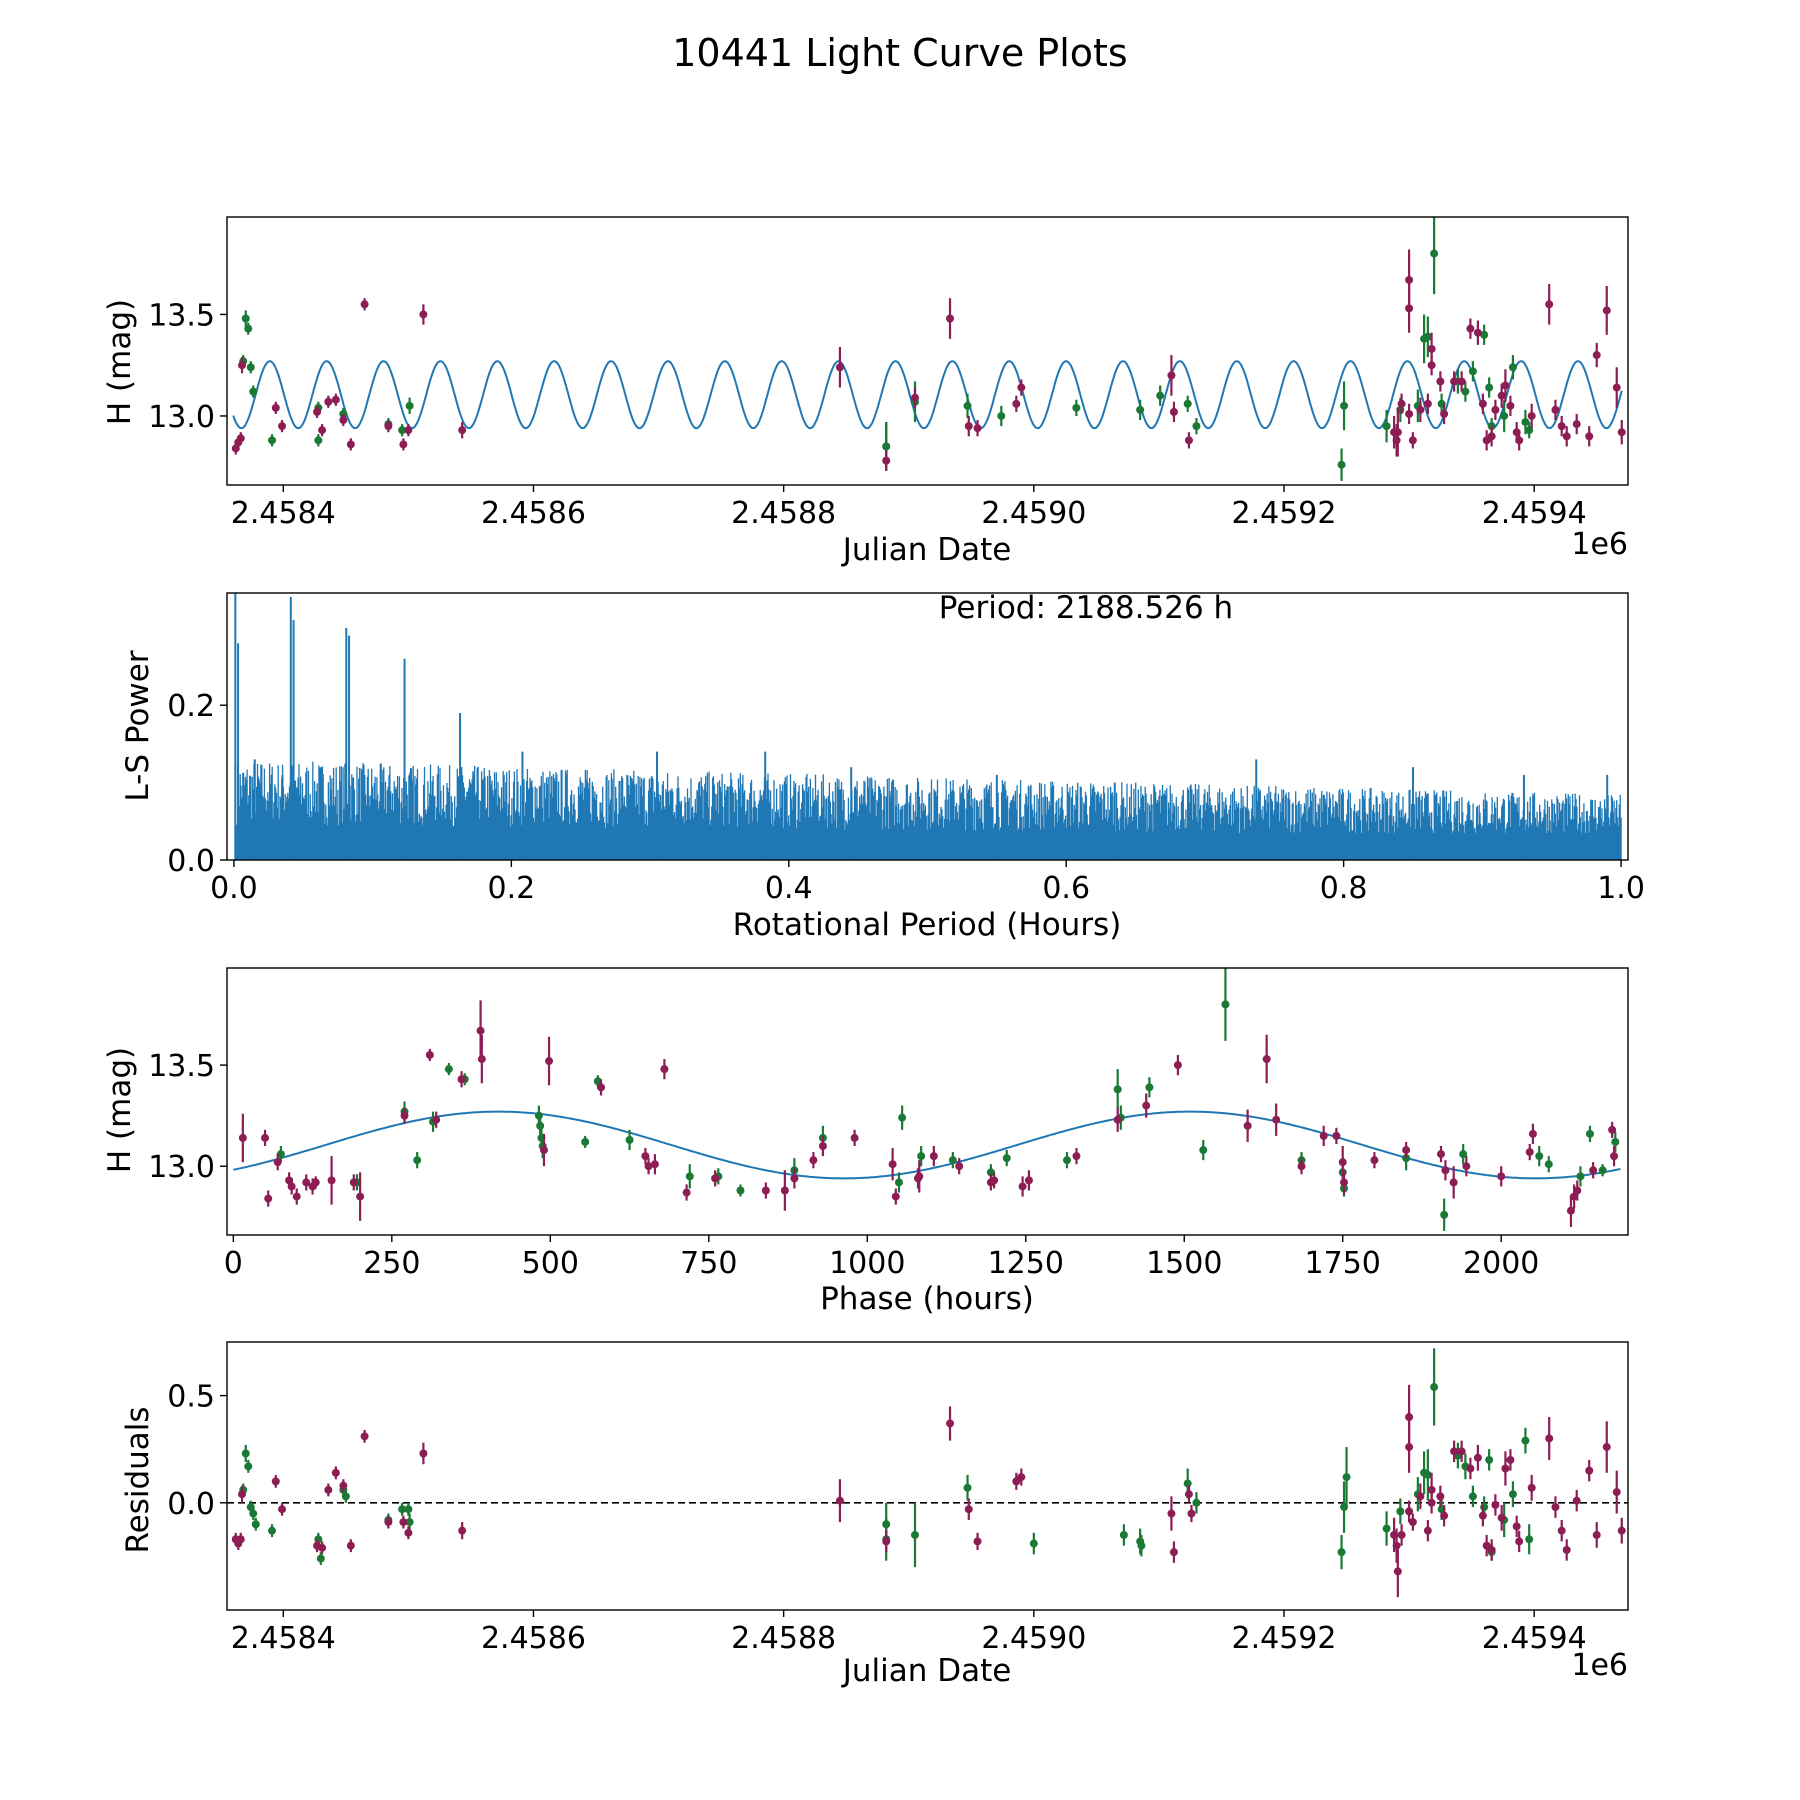  Describe the element at coordinates (927, 395) in the screenshot. I see `fit-curve` at that location.